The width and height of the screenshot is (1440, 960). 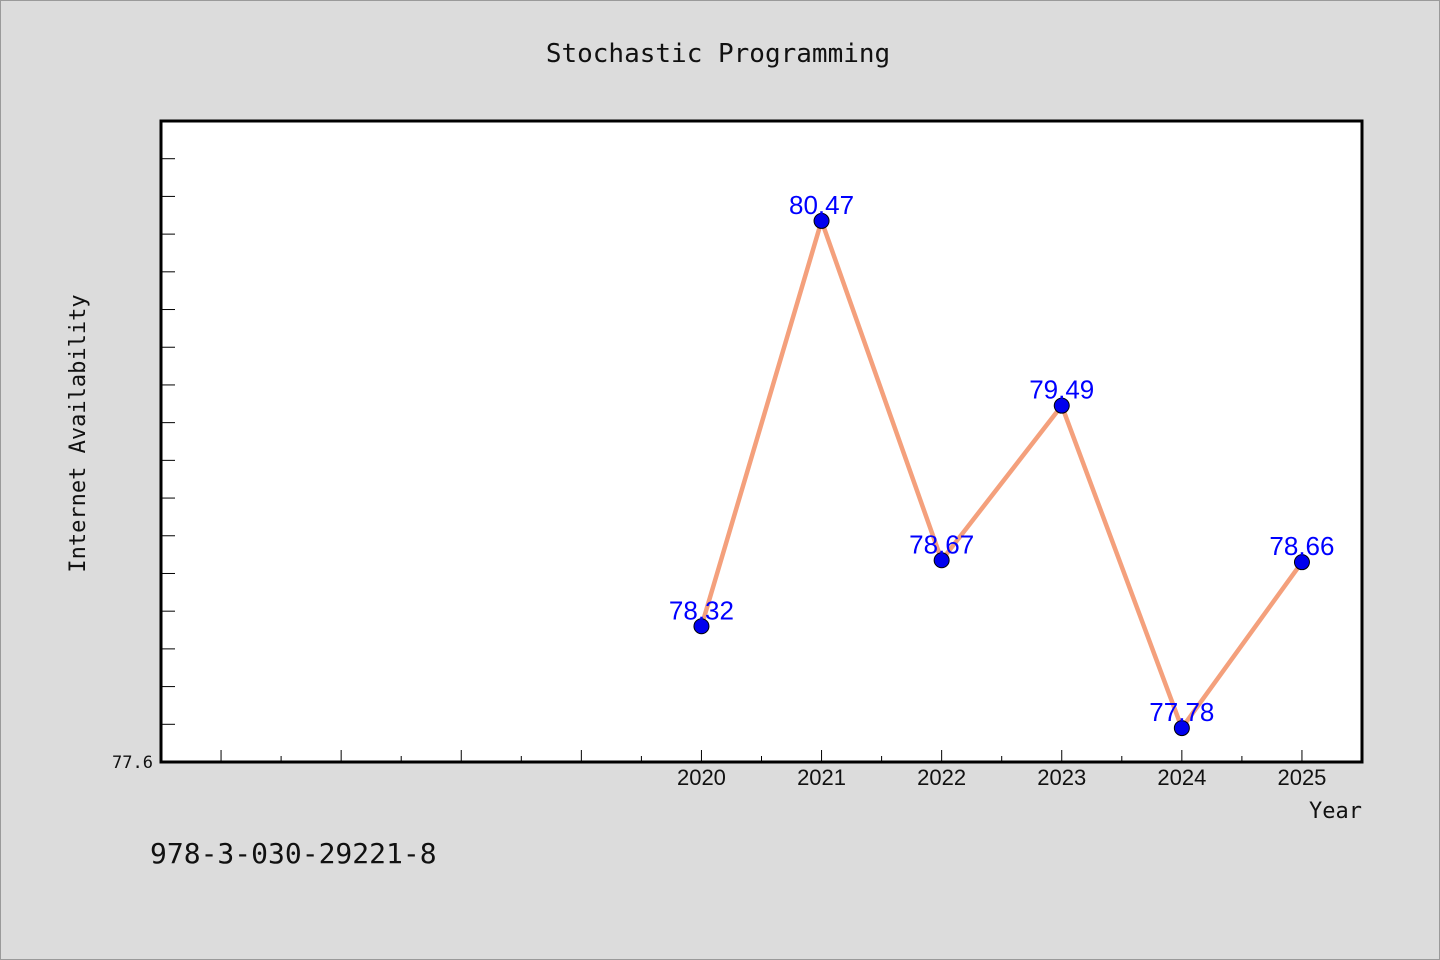 I want to click on x-tick-label: 2024, so click(x=1181, y=777).